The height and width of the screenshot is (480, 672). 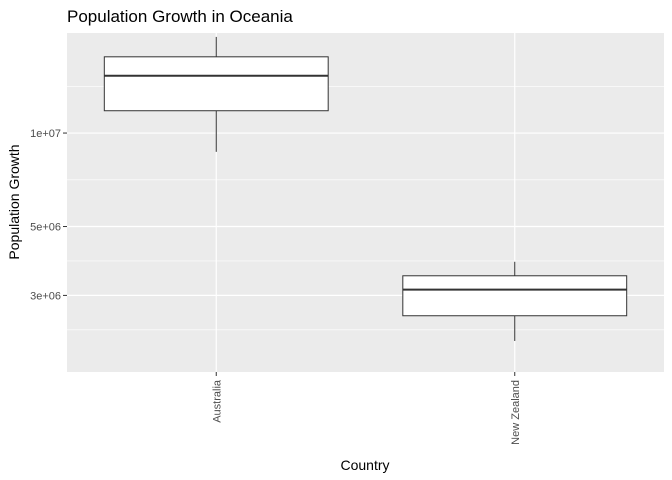 What do you see at coordinates (364, 465) in the screenshot?
I see `x-axis-title: Country` at bounding box center [364, 465].